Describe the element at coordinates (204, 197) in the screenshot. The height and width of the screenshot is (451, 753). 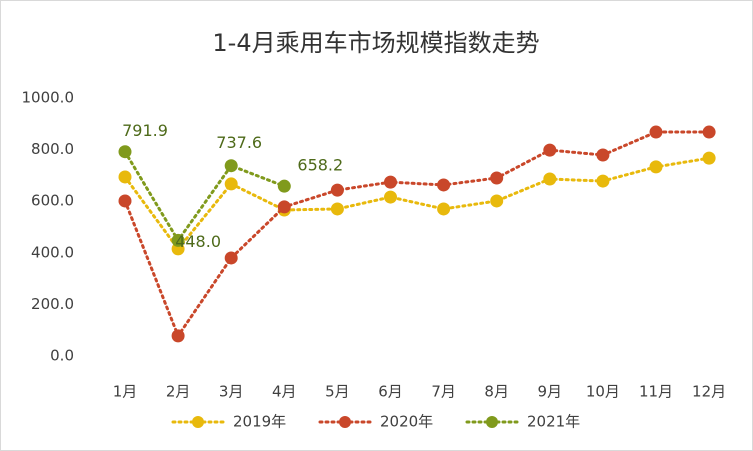
I see `series-line` at that location.